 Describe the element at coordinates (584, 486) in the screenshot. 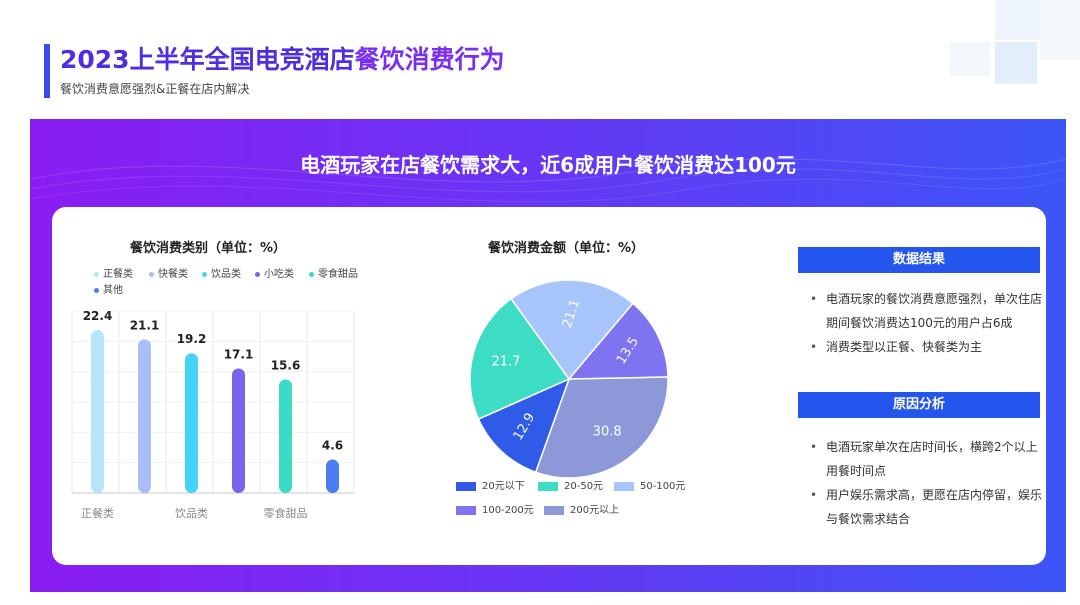

I see `pie-legend-label: 20-50元` at that location.